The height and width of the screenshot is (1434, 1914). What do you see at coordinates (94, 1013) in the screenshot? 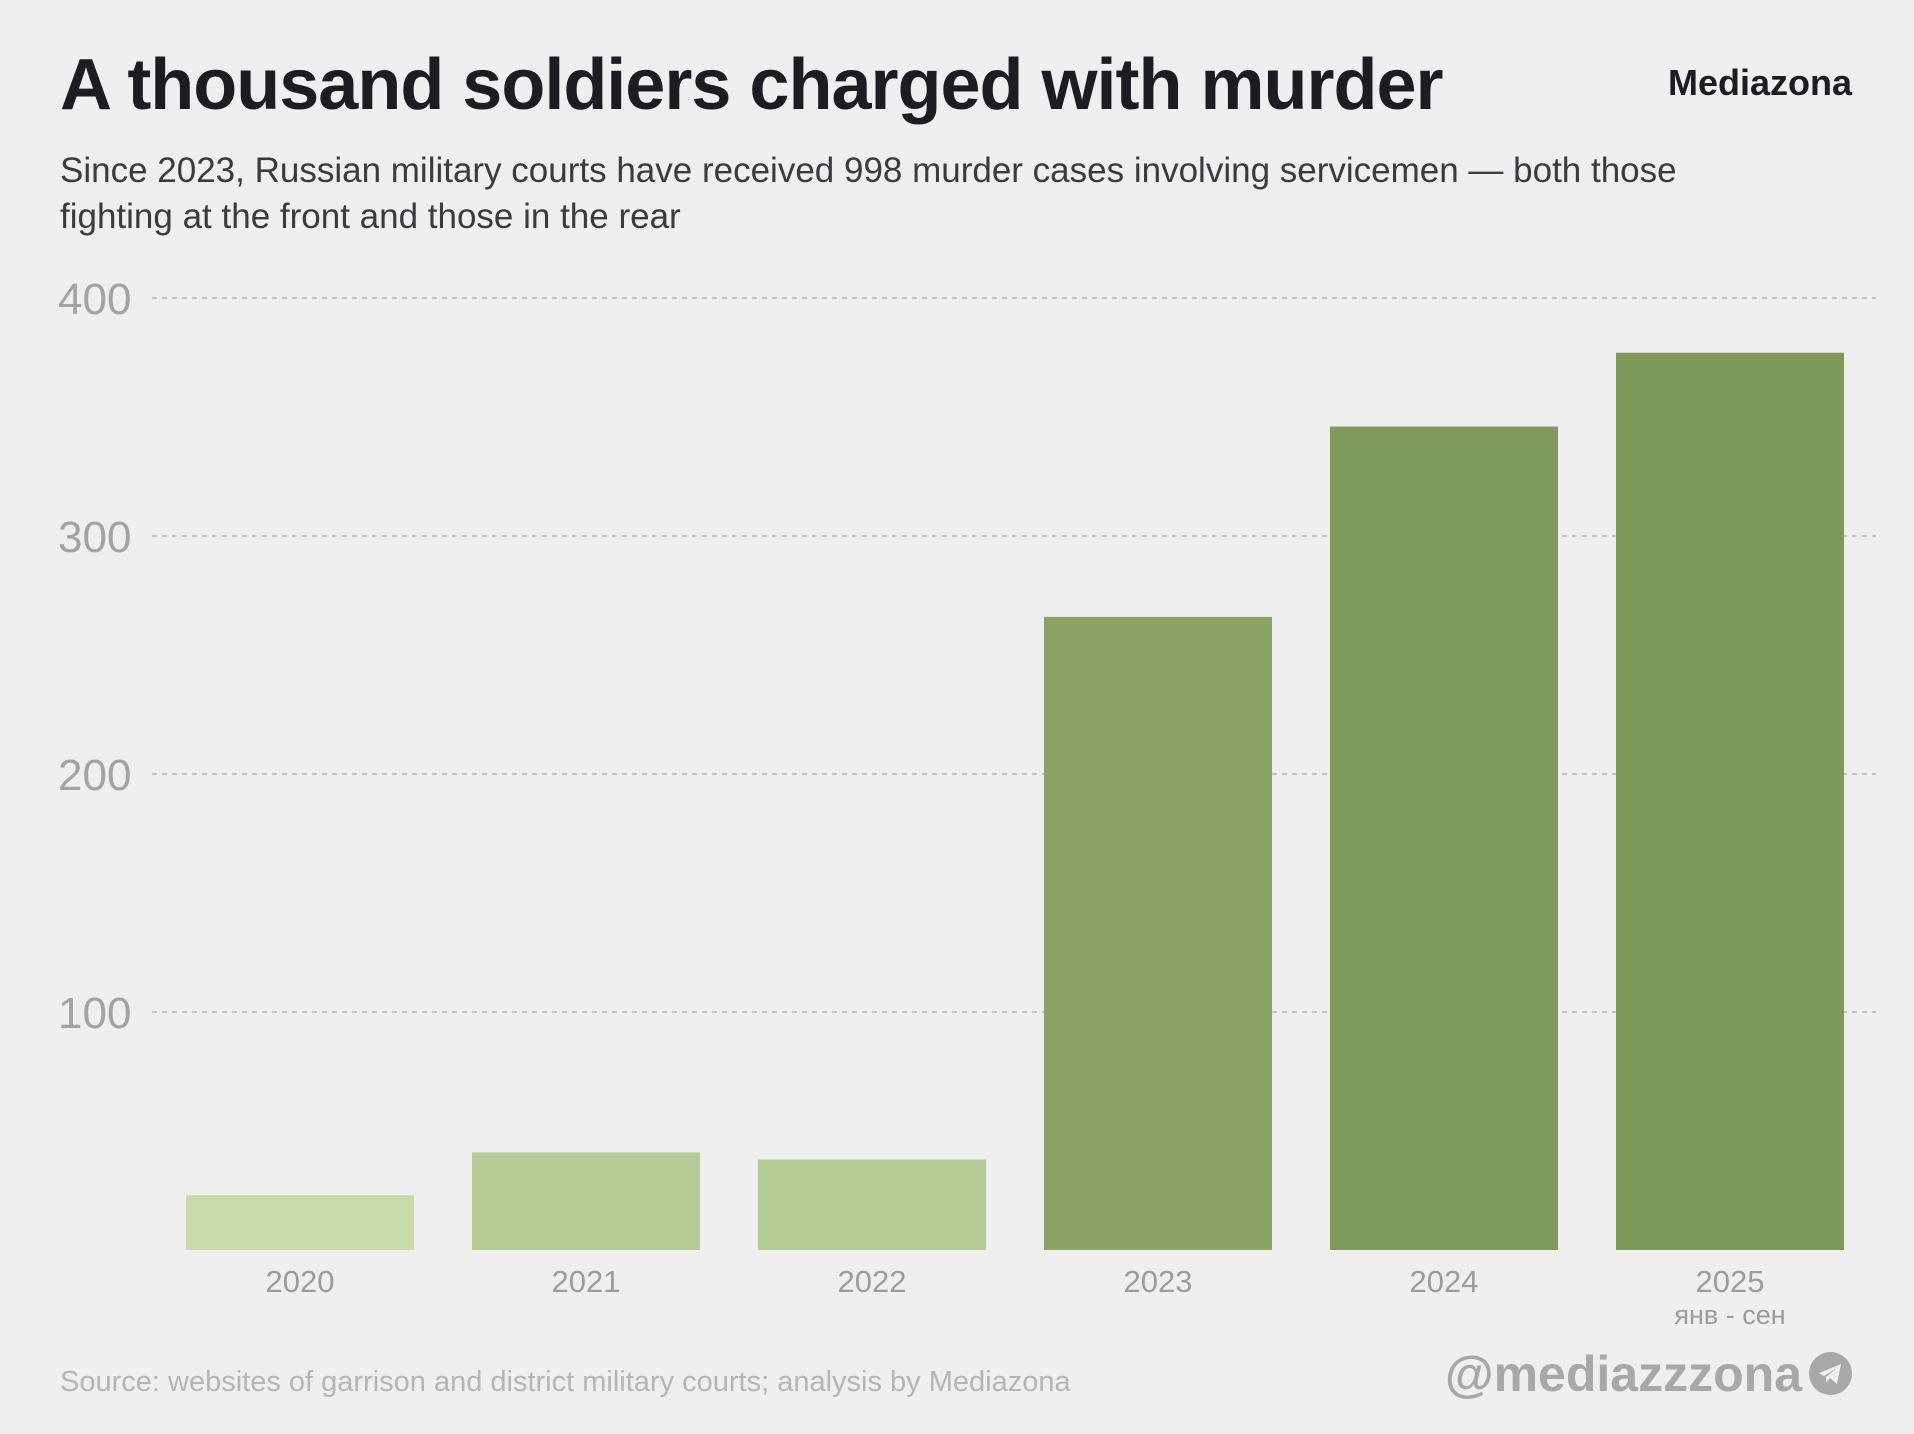
I see `y-tick-label: 100` at bounding box center [94, 1013].